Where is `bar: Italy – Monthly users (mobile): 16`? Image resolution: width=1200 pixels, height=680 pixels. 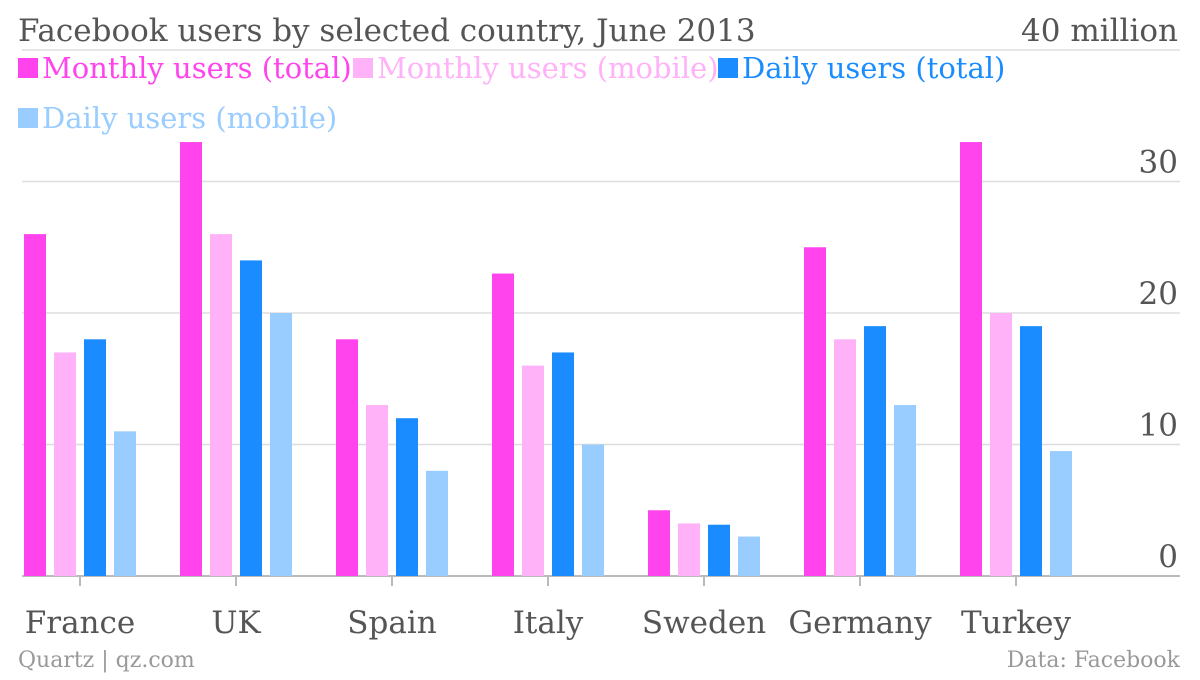
bar: Italy – Monthly users (mobile): 16 is located at coordinates (533, 470).